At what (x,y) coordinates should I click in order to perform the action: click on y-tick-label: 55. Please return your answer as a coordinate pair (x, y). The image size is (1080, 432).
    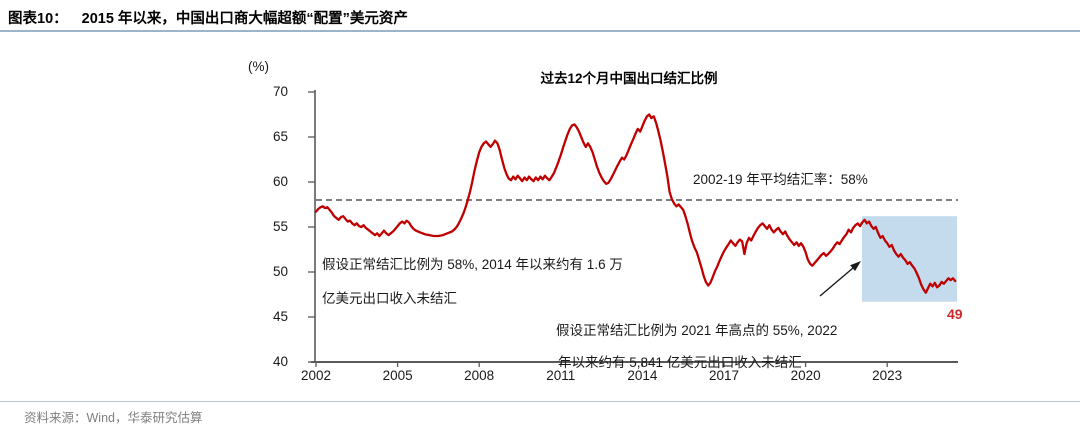
    Looking at the image, I should click on (280, 226).